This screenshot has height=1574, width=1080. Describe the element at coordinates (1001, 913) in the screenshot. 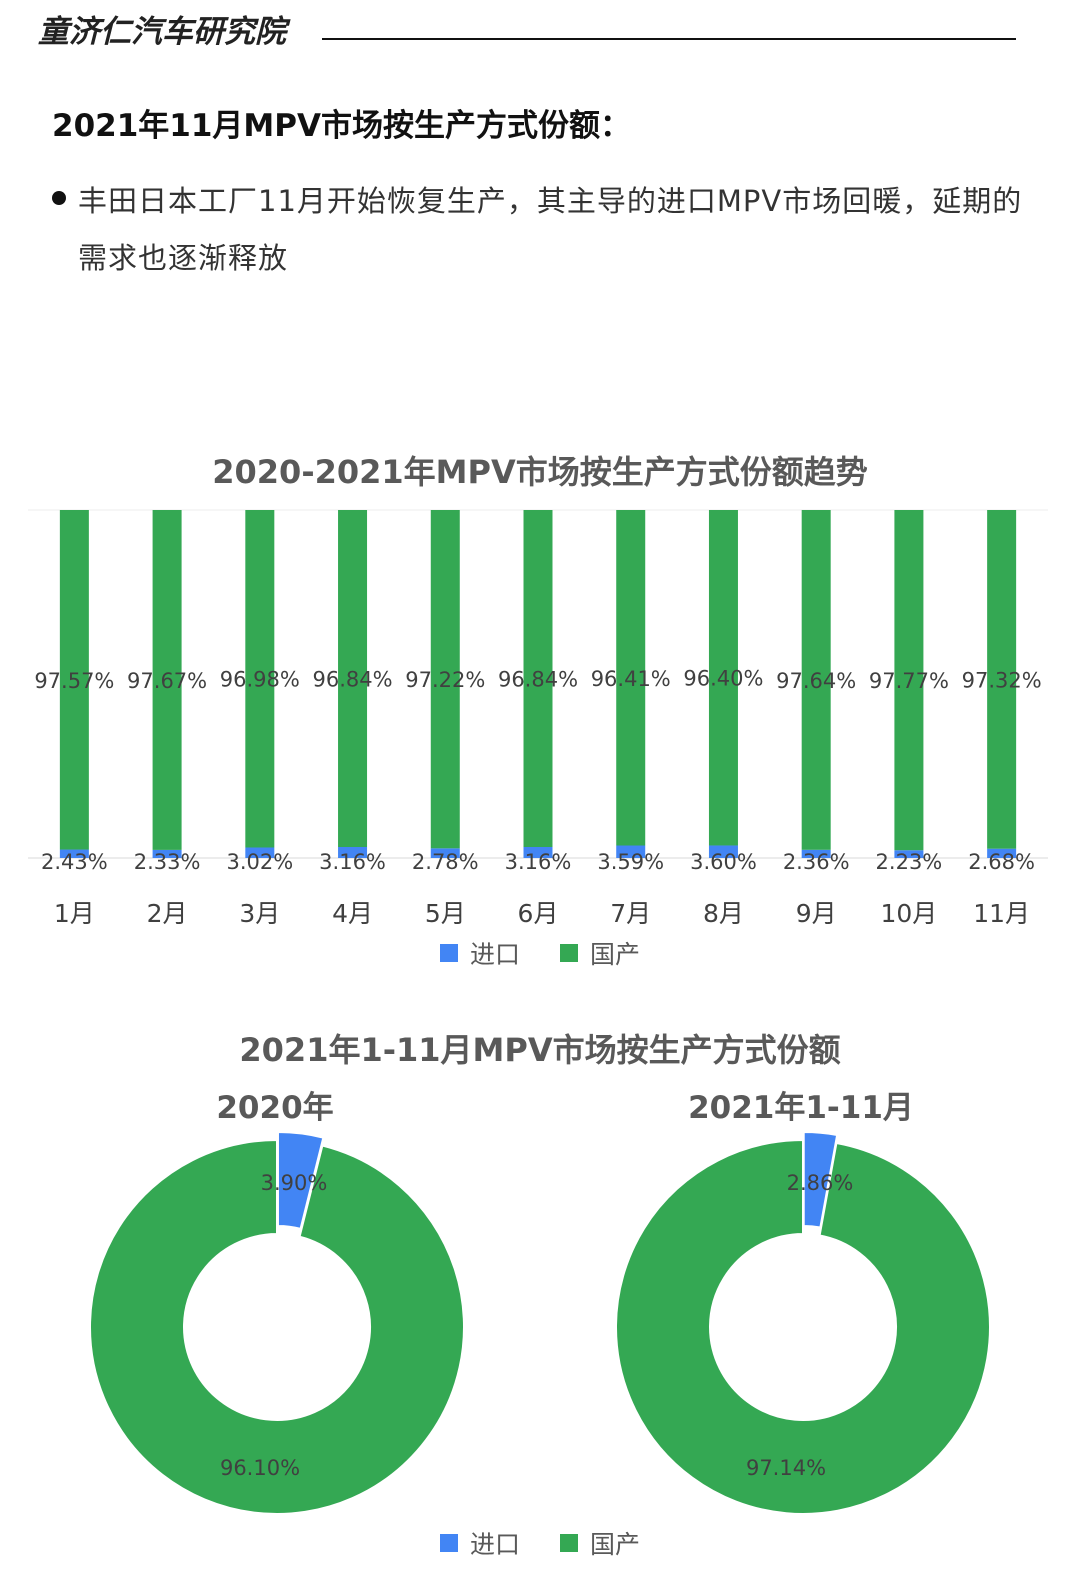

I see `x-tick-label-11: 11月` at that location.